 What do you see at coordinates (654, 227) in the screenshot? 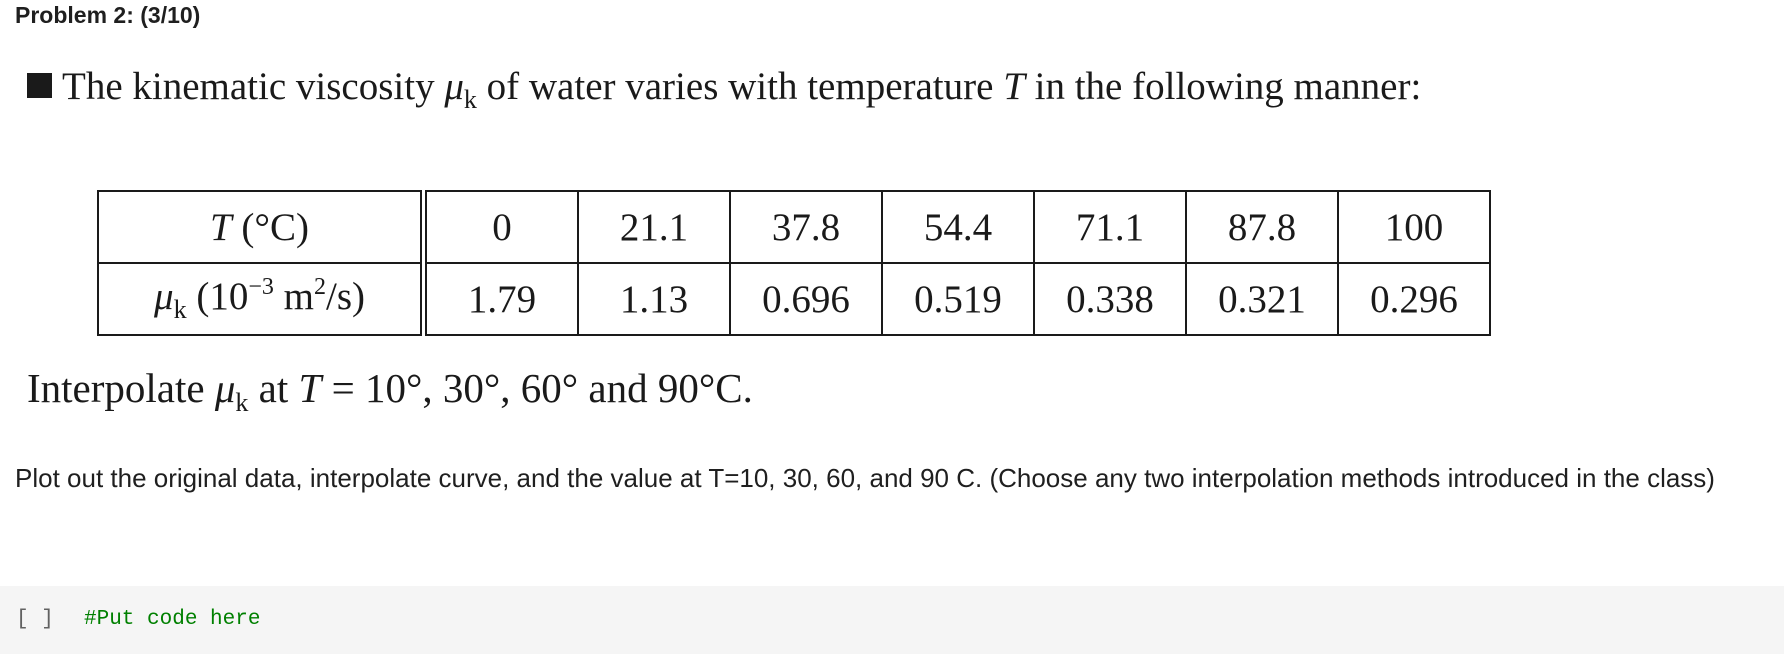
I see `temperature-cell: 21.1` at bounding box center [654, 227].